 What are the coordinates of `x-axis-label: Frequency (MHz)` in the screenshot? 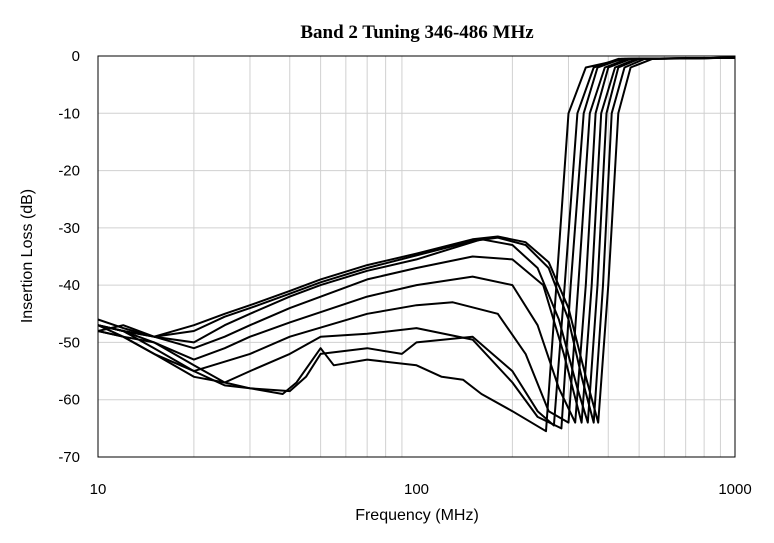 It's located at (417, 515).